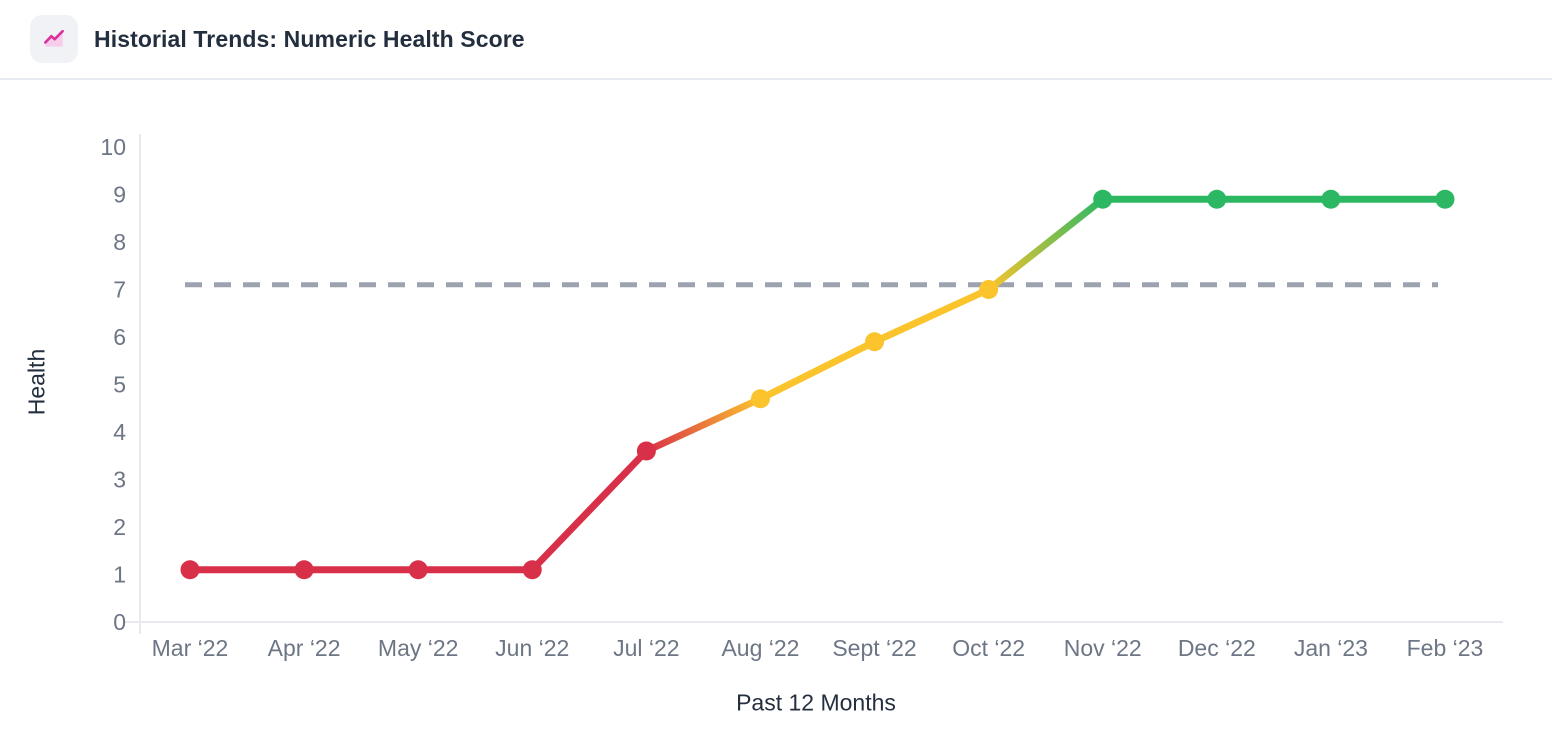 The height and width of the screenshot is (746, 1552). I want to click on x-tick-label: Jan ‘23, so click(1331, 648).